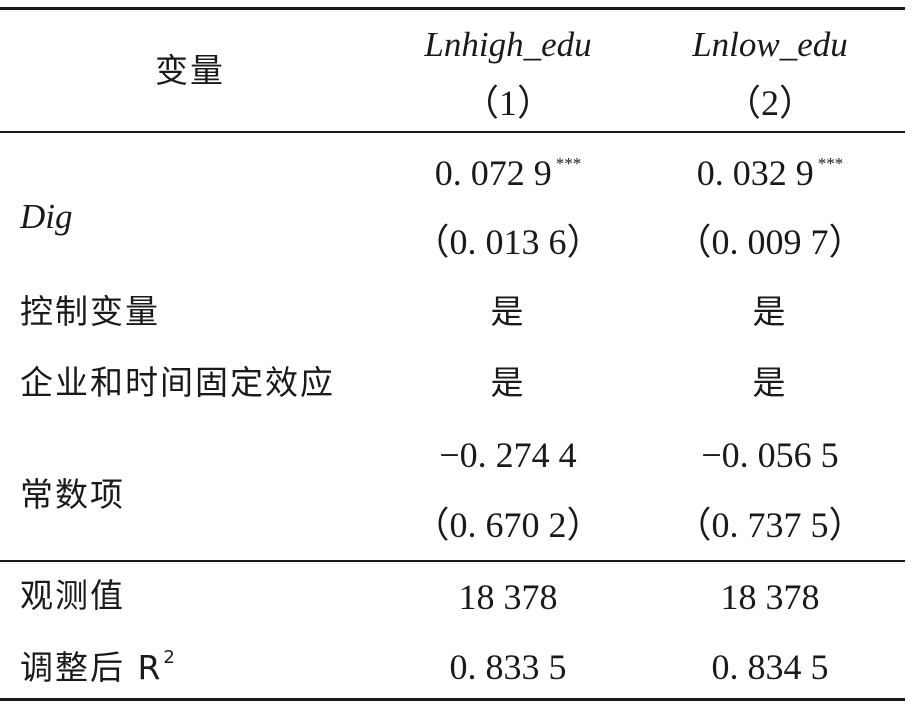 This screenshot has height=704, width=912. Describe the element at coordinates (72, 595) in the screenshot. I see `row-label-observations: 观测值` at that location.